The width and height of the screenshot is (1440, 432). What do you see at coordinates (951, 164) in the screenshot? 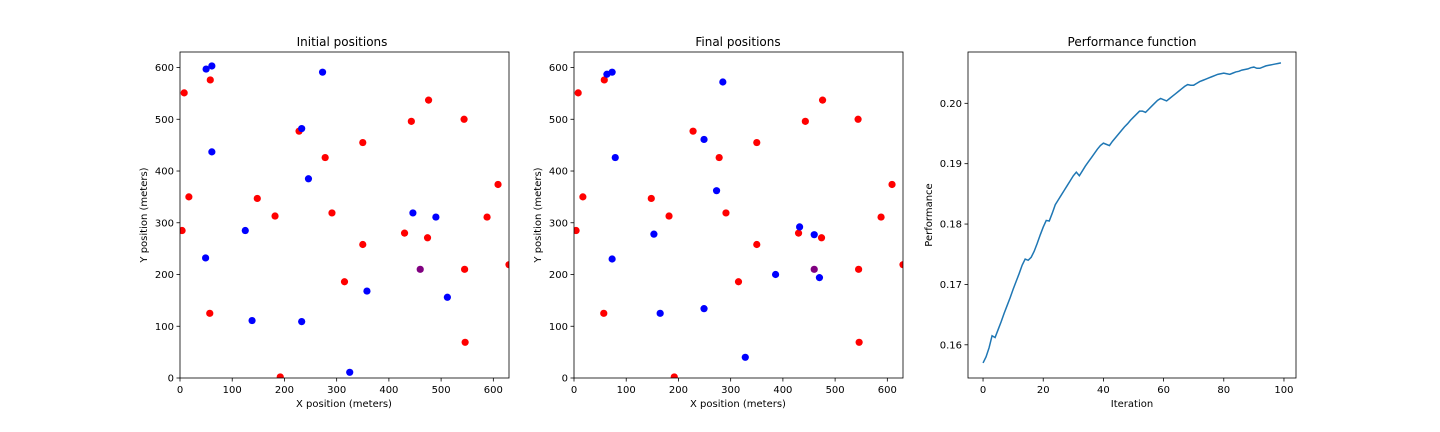
I see `y-tick-label: 0.19` at bounding box center [951, 164].